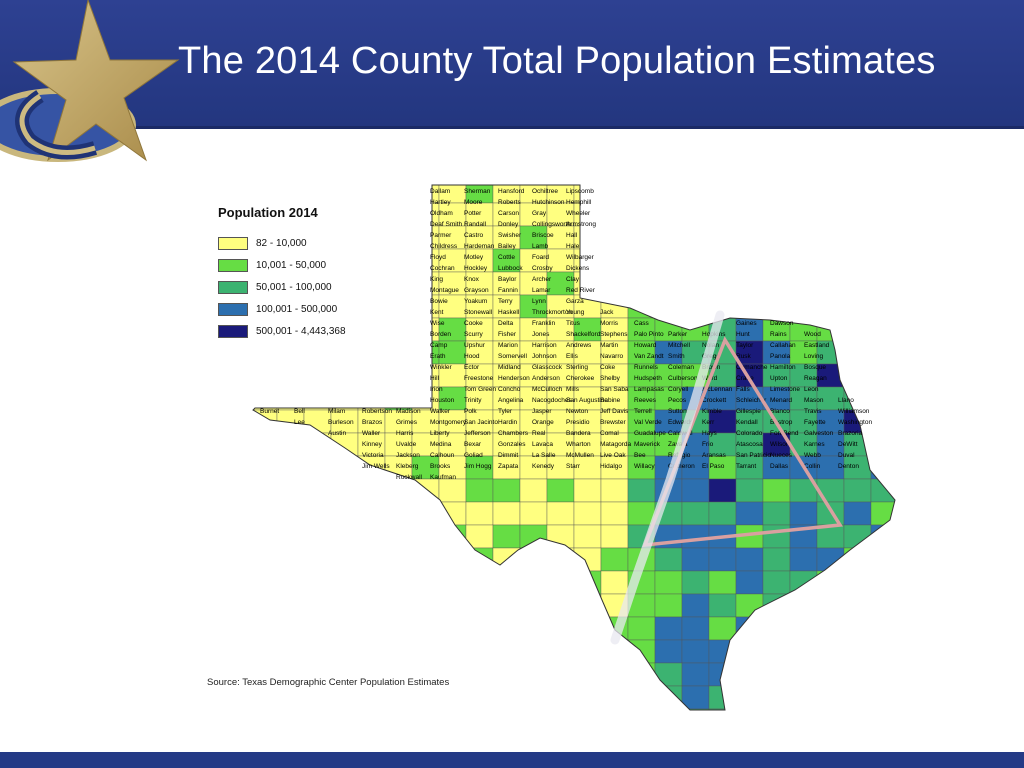  What do you see at coordinates (650, 433) in the screenshot?
I see `county-label: Guadalupe` at bounding box center [650, 433].